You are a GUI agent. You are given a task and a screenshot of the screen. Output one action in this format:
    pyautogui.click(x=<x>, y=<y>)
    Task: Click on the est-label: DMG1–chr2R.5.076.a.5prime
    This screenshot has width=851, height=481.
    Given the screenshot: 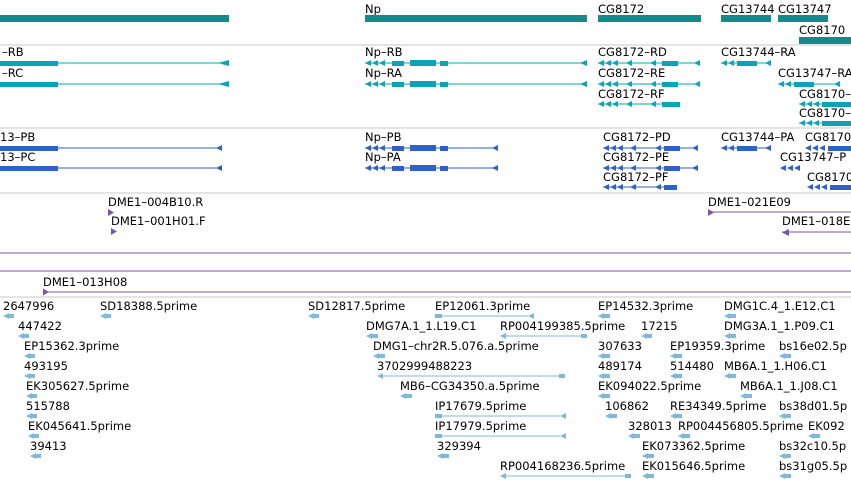 What is the action you would take?
    pyautogui.click(x=456, y=346)
    